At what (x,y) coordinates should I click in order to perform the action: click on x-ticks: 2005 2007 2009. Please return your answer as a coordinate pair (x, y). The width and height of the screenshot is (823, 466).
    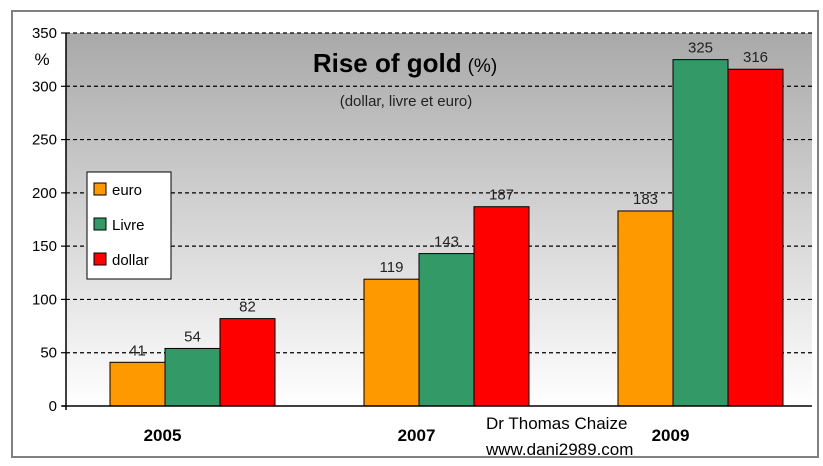
    Looking at the image, I should click on (417, 435).